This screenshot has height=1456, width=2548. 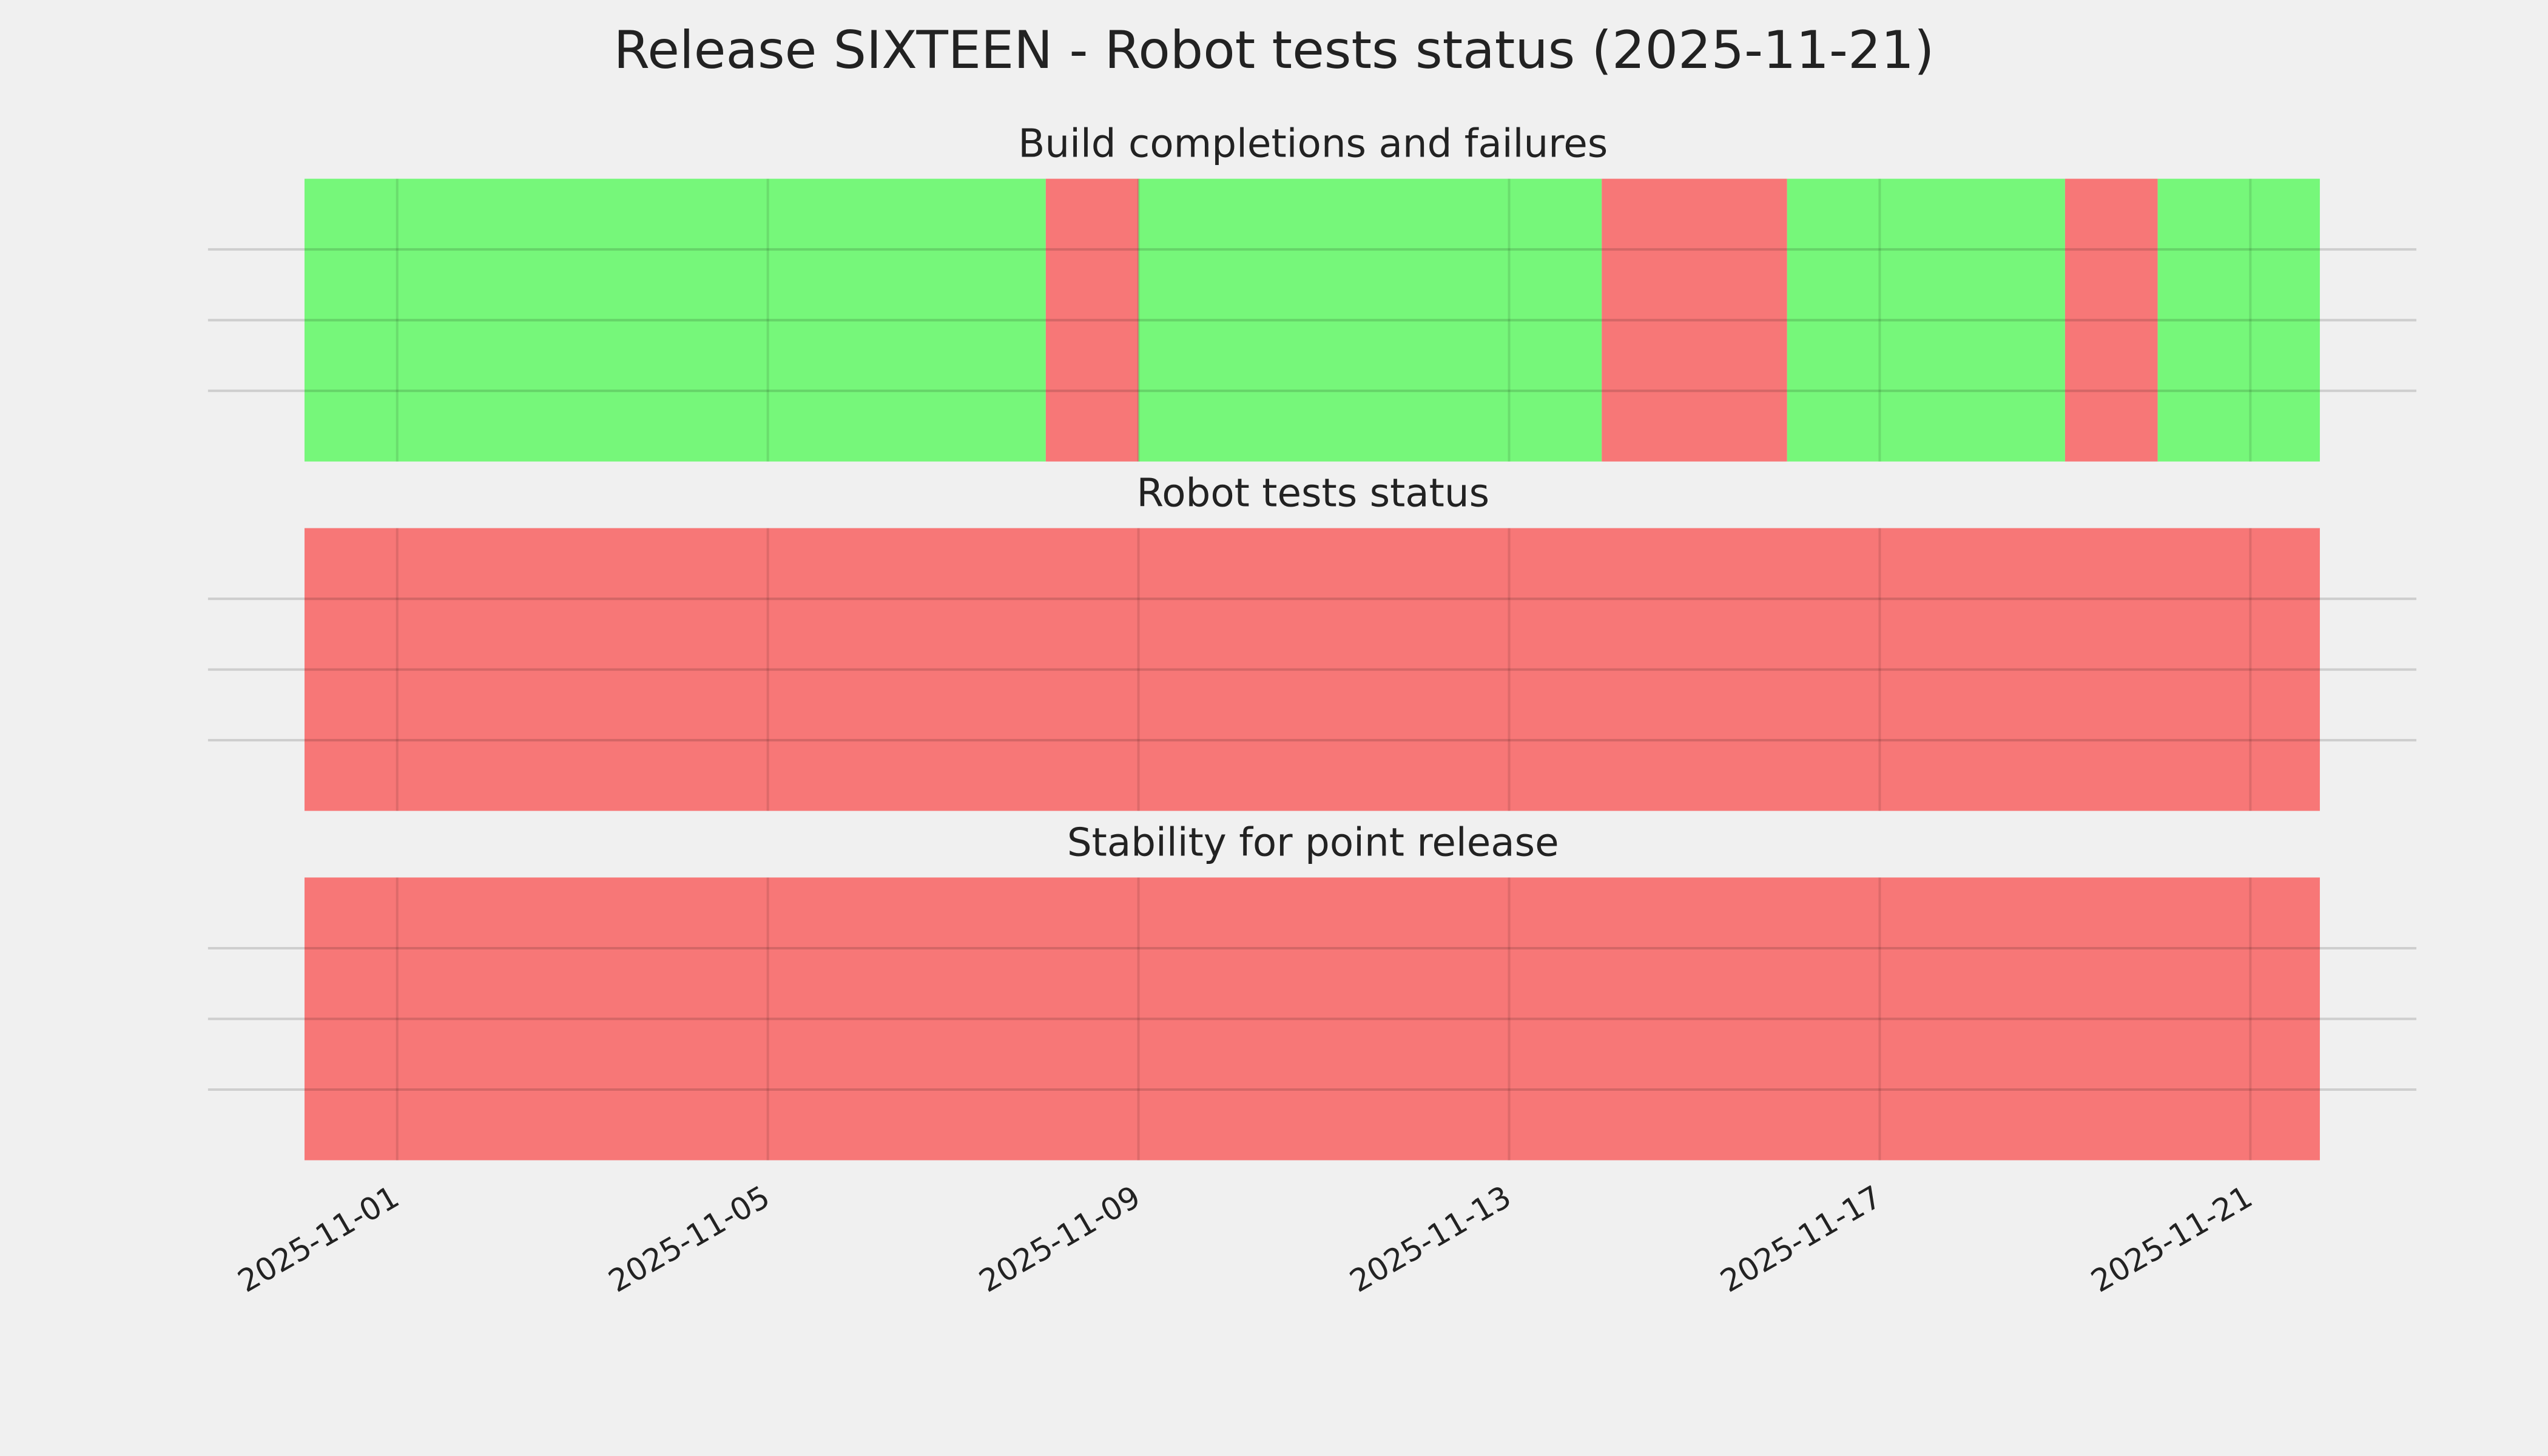 What do you see at coordinates (690, 1239) in the screenshot?
I see `x-tick-label: 2025-11-05` at bounding box center [690, 1239].